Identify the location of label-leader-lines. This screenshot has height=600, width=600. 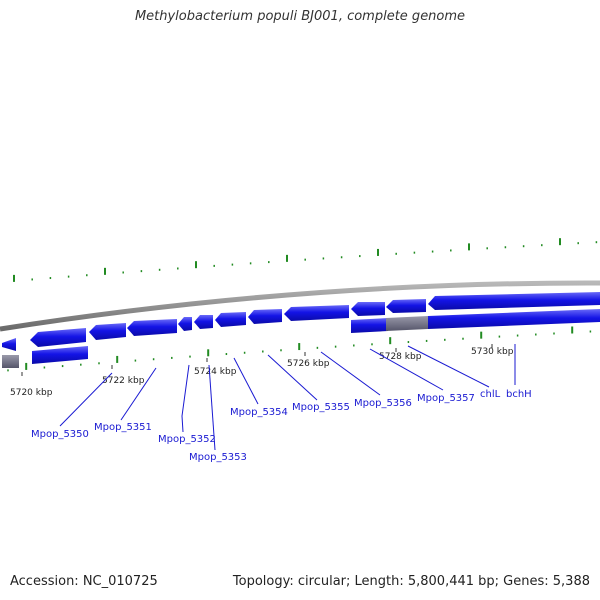
(287, 397).